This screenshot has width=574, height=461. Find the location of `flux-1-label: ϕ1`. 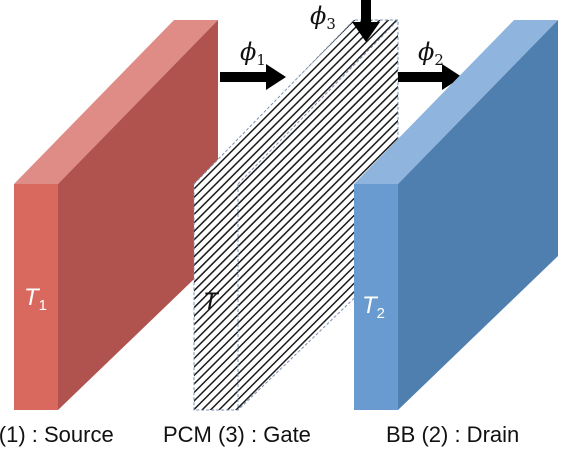

flux-1-label: ϕ1 is located at coordinates (253, 54).